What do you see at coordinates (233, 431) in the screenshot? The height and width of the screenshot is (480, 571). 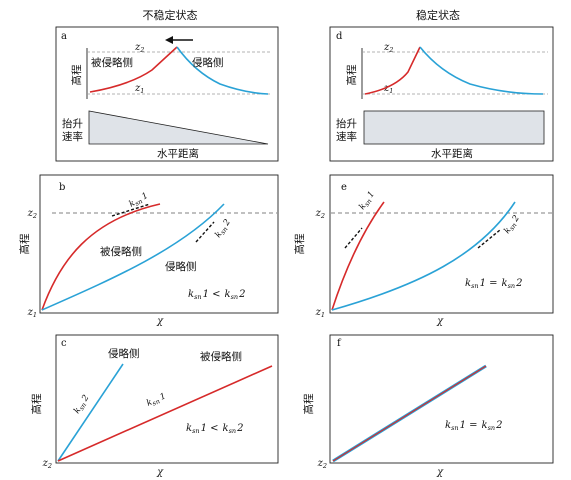 I see `panel-c-relation-sub-b: sn` at bounding box center [233, 431].